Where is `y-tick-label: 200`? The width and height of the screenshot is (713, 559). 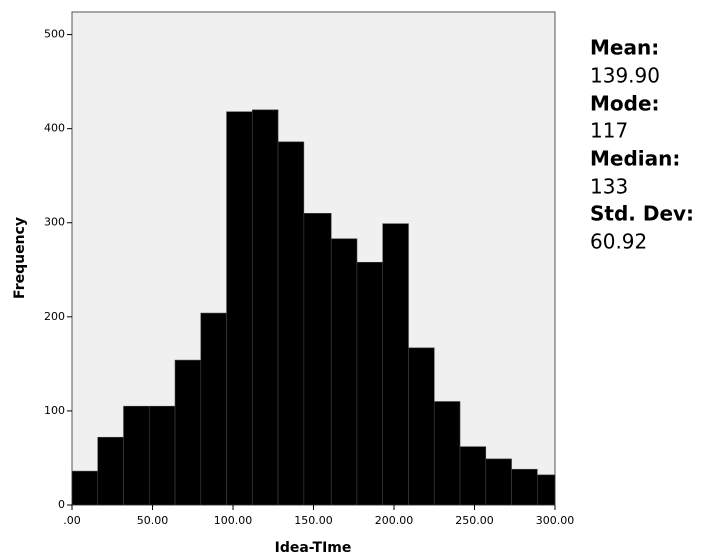
y-tick-label: 200 is located at coordinates (54, 316).